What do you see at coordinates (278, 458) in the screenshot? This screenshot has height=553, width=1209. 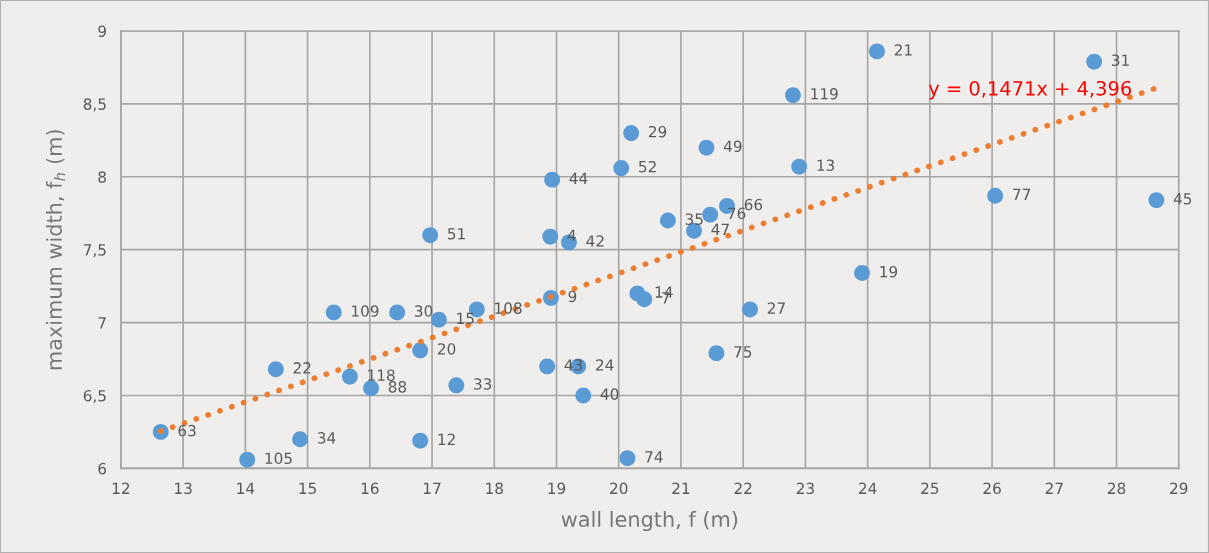 I see `annotation: 105` at bounding box center [278, 458].